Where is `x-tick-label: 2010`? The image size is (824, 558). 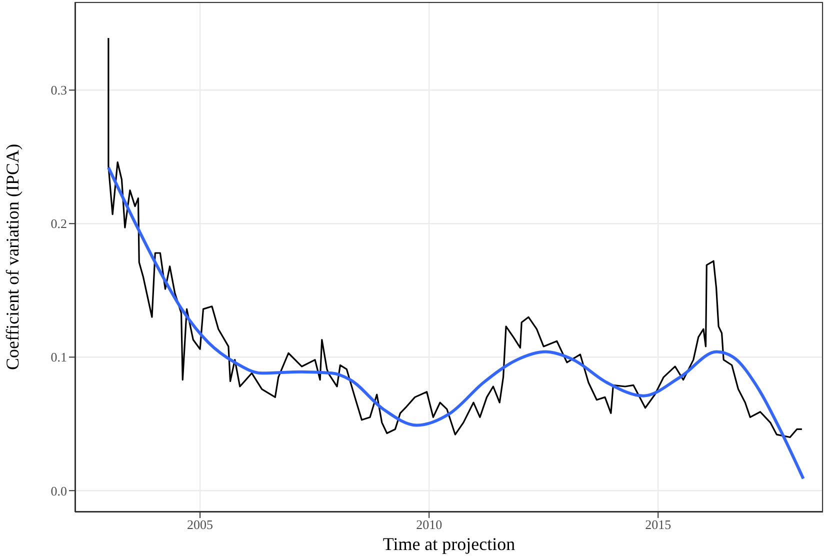
x-tick-label: 2010 is located at coordinates (429, 524).